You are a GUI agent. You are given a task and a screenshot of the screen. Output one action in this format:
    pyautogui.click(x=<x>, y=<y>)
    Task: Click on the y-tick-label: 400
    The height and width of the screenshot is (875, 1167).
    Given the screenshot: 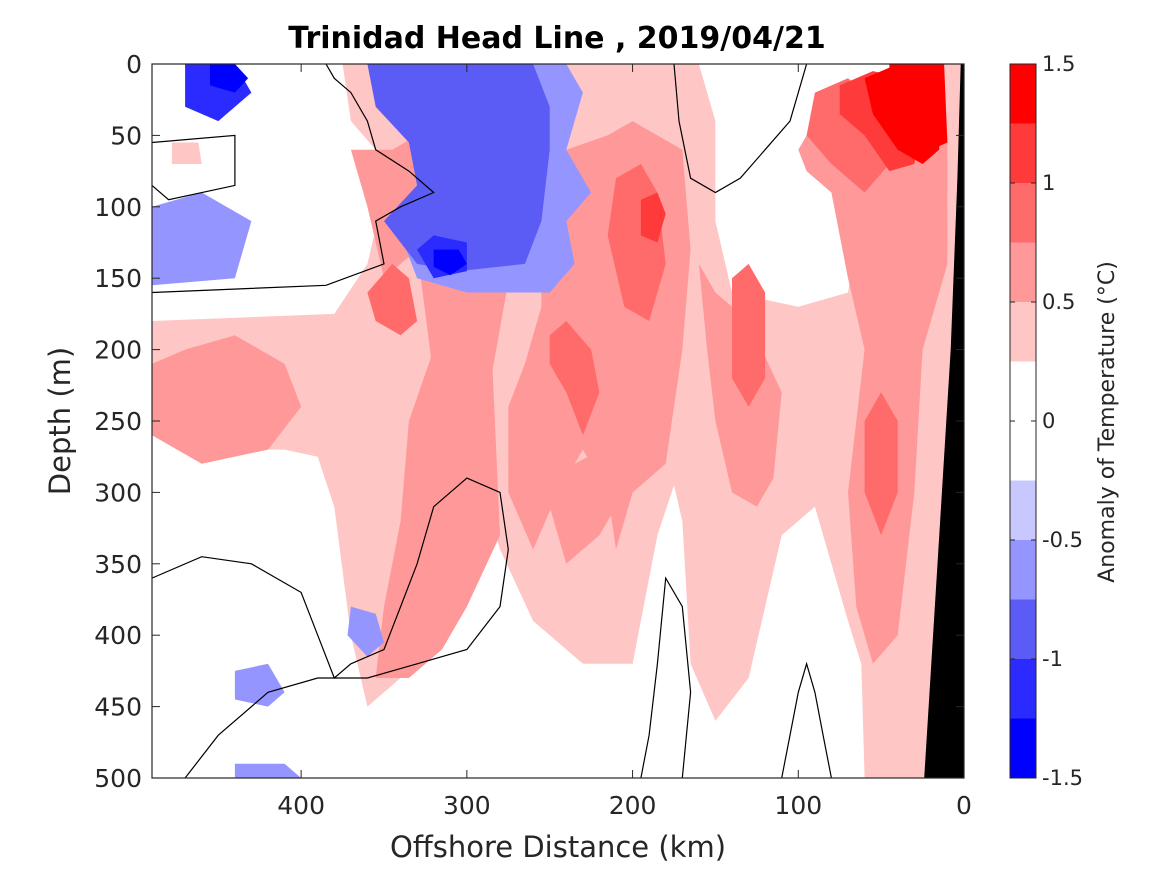 What is the action you would take?
    pyautogui.click(x=118, y=635)
    